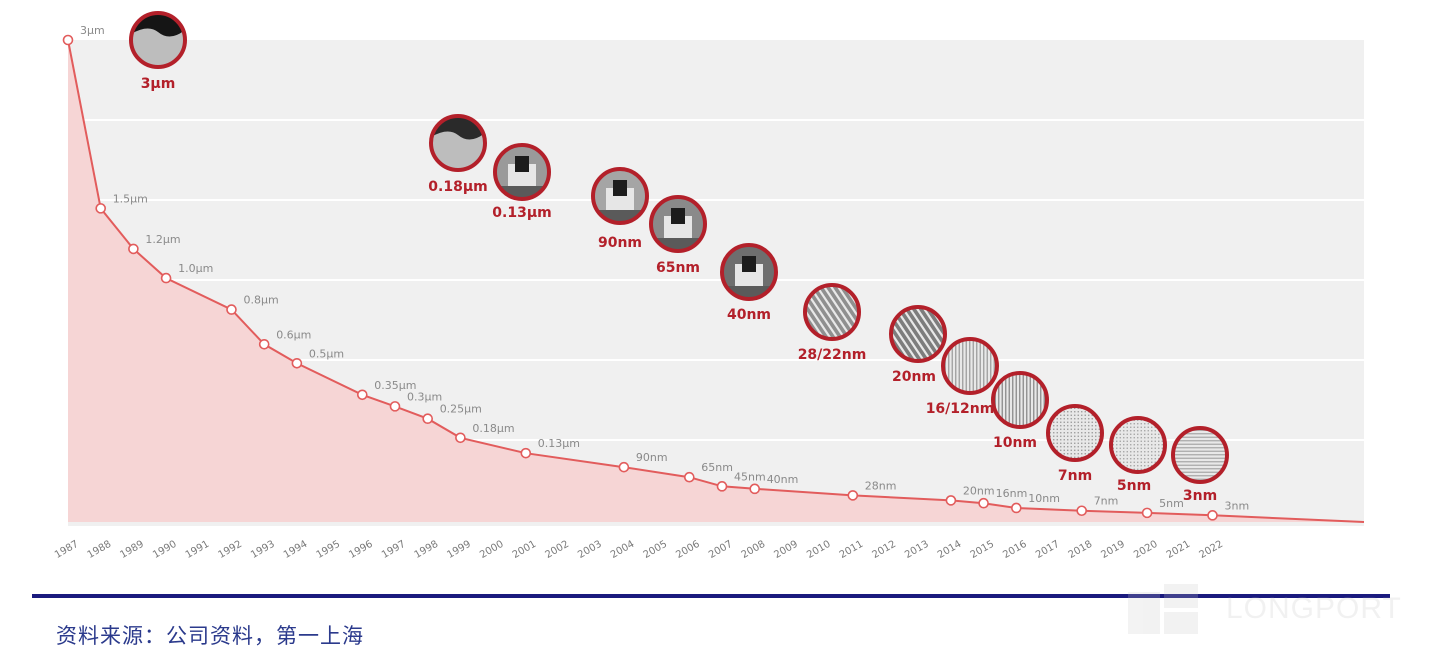  Describe the element at coordinates (361, 550) in the screenshot. I see `x-tick-label: 1996` at that location.